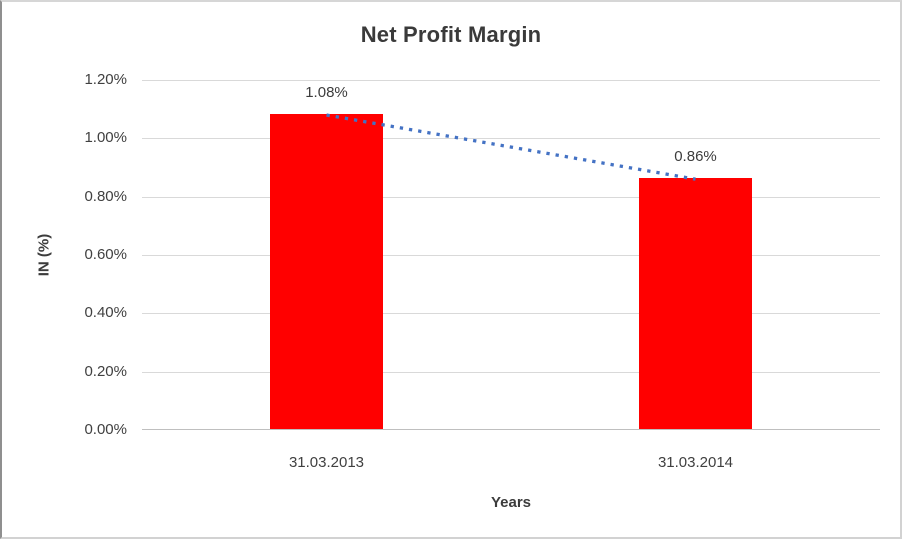 The height and width of the screenshot is (539, 902). What do you see at coordinates (105, 79) in the screenshot?
I see `y-tick-label: 1.20%` at bounding box center [105, 79].